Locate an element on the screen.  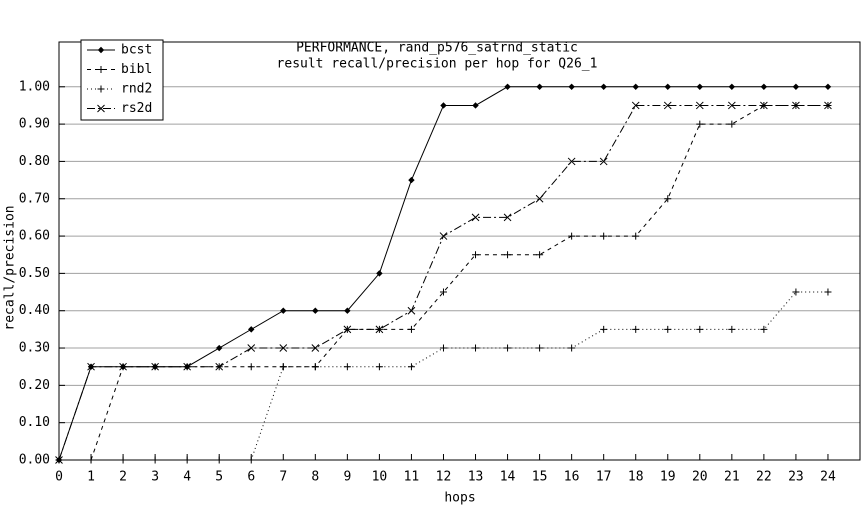
y-tick-label: 0.50 is located at coordinates (34, 273).